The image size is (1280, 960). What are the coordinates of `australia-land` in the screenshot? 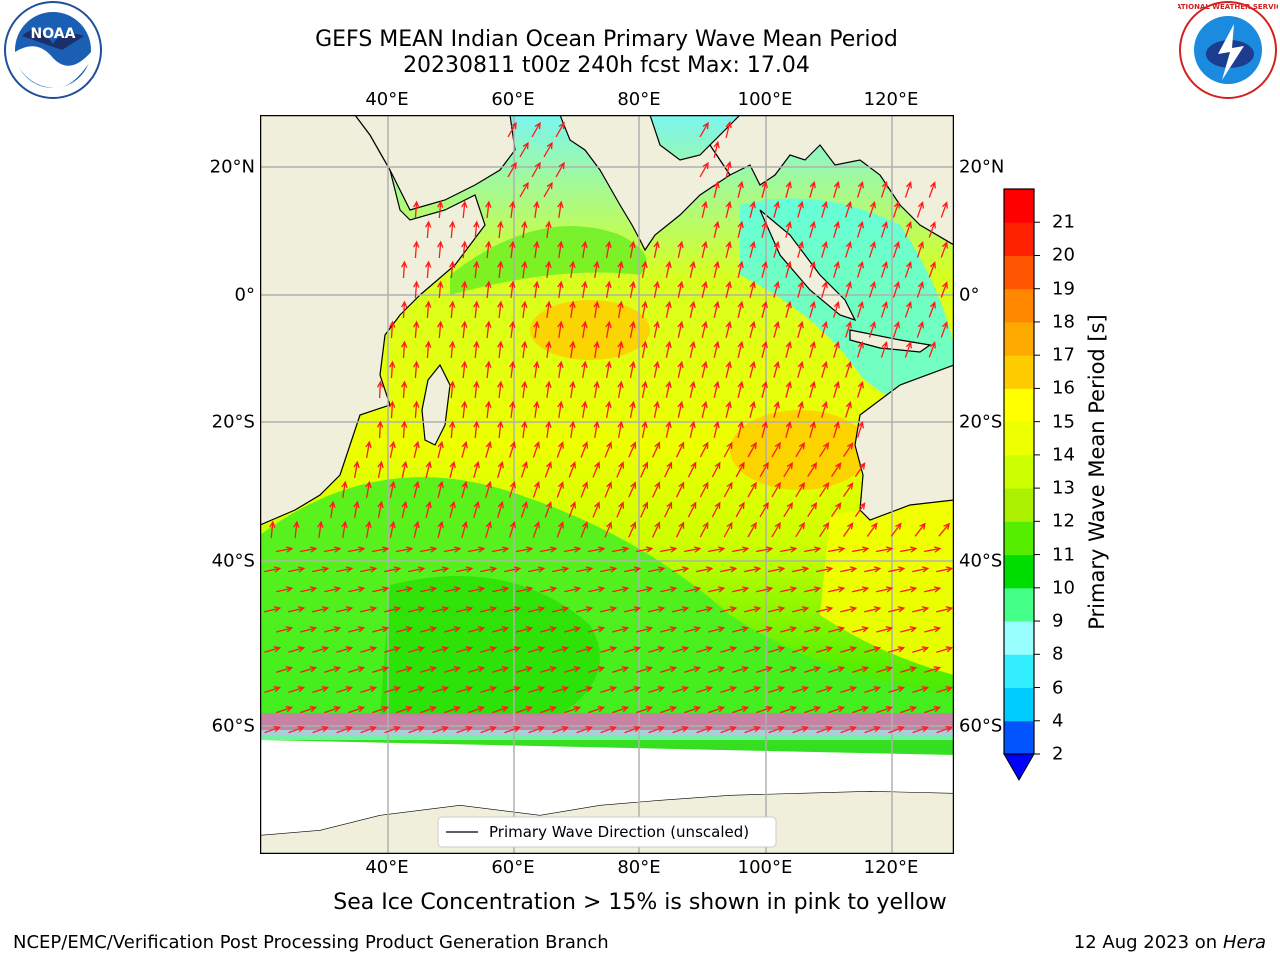 It's located at (904, 442).